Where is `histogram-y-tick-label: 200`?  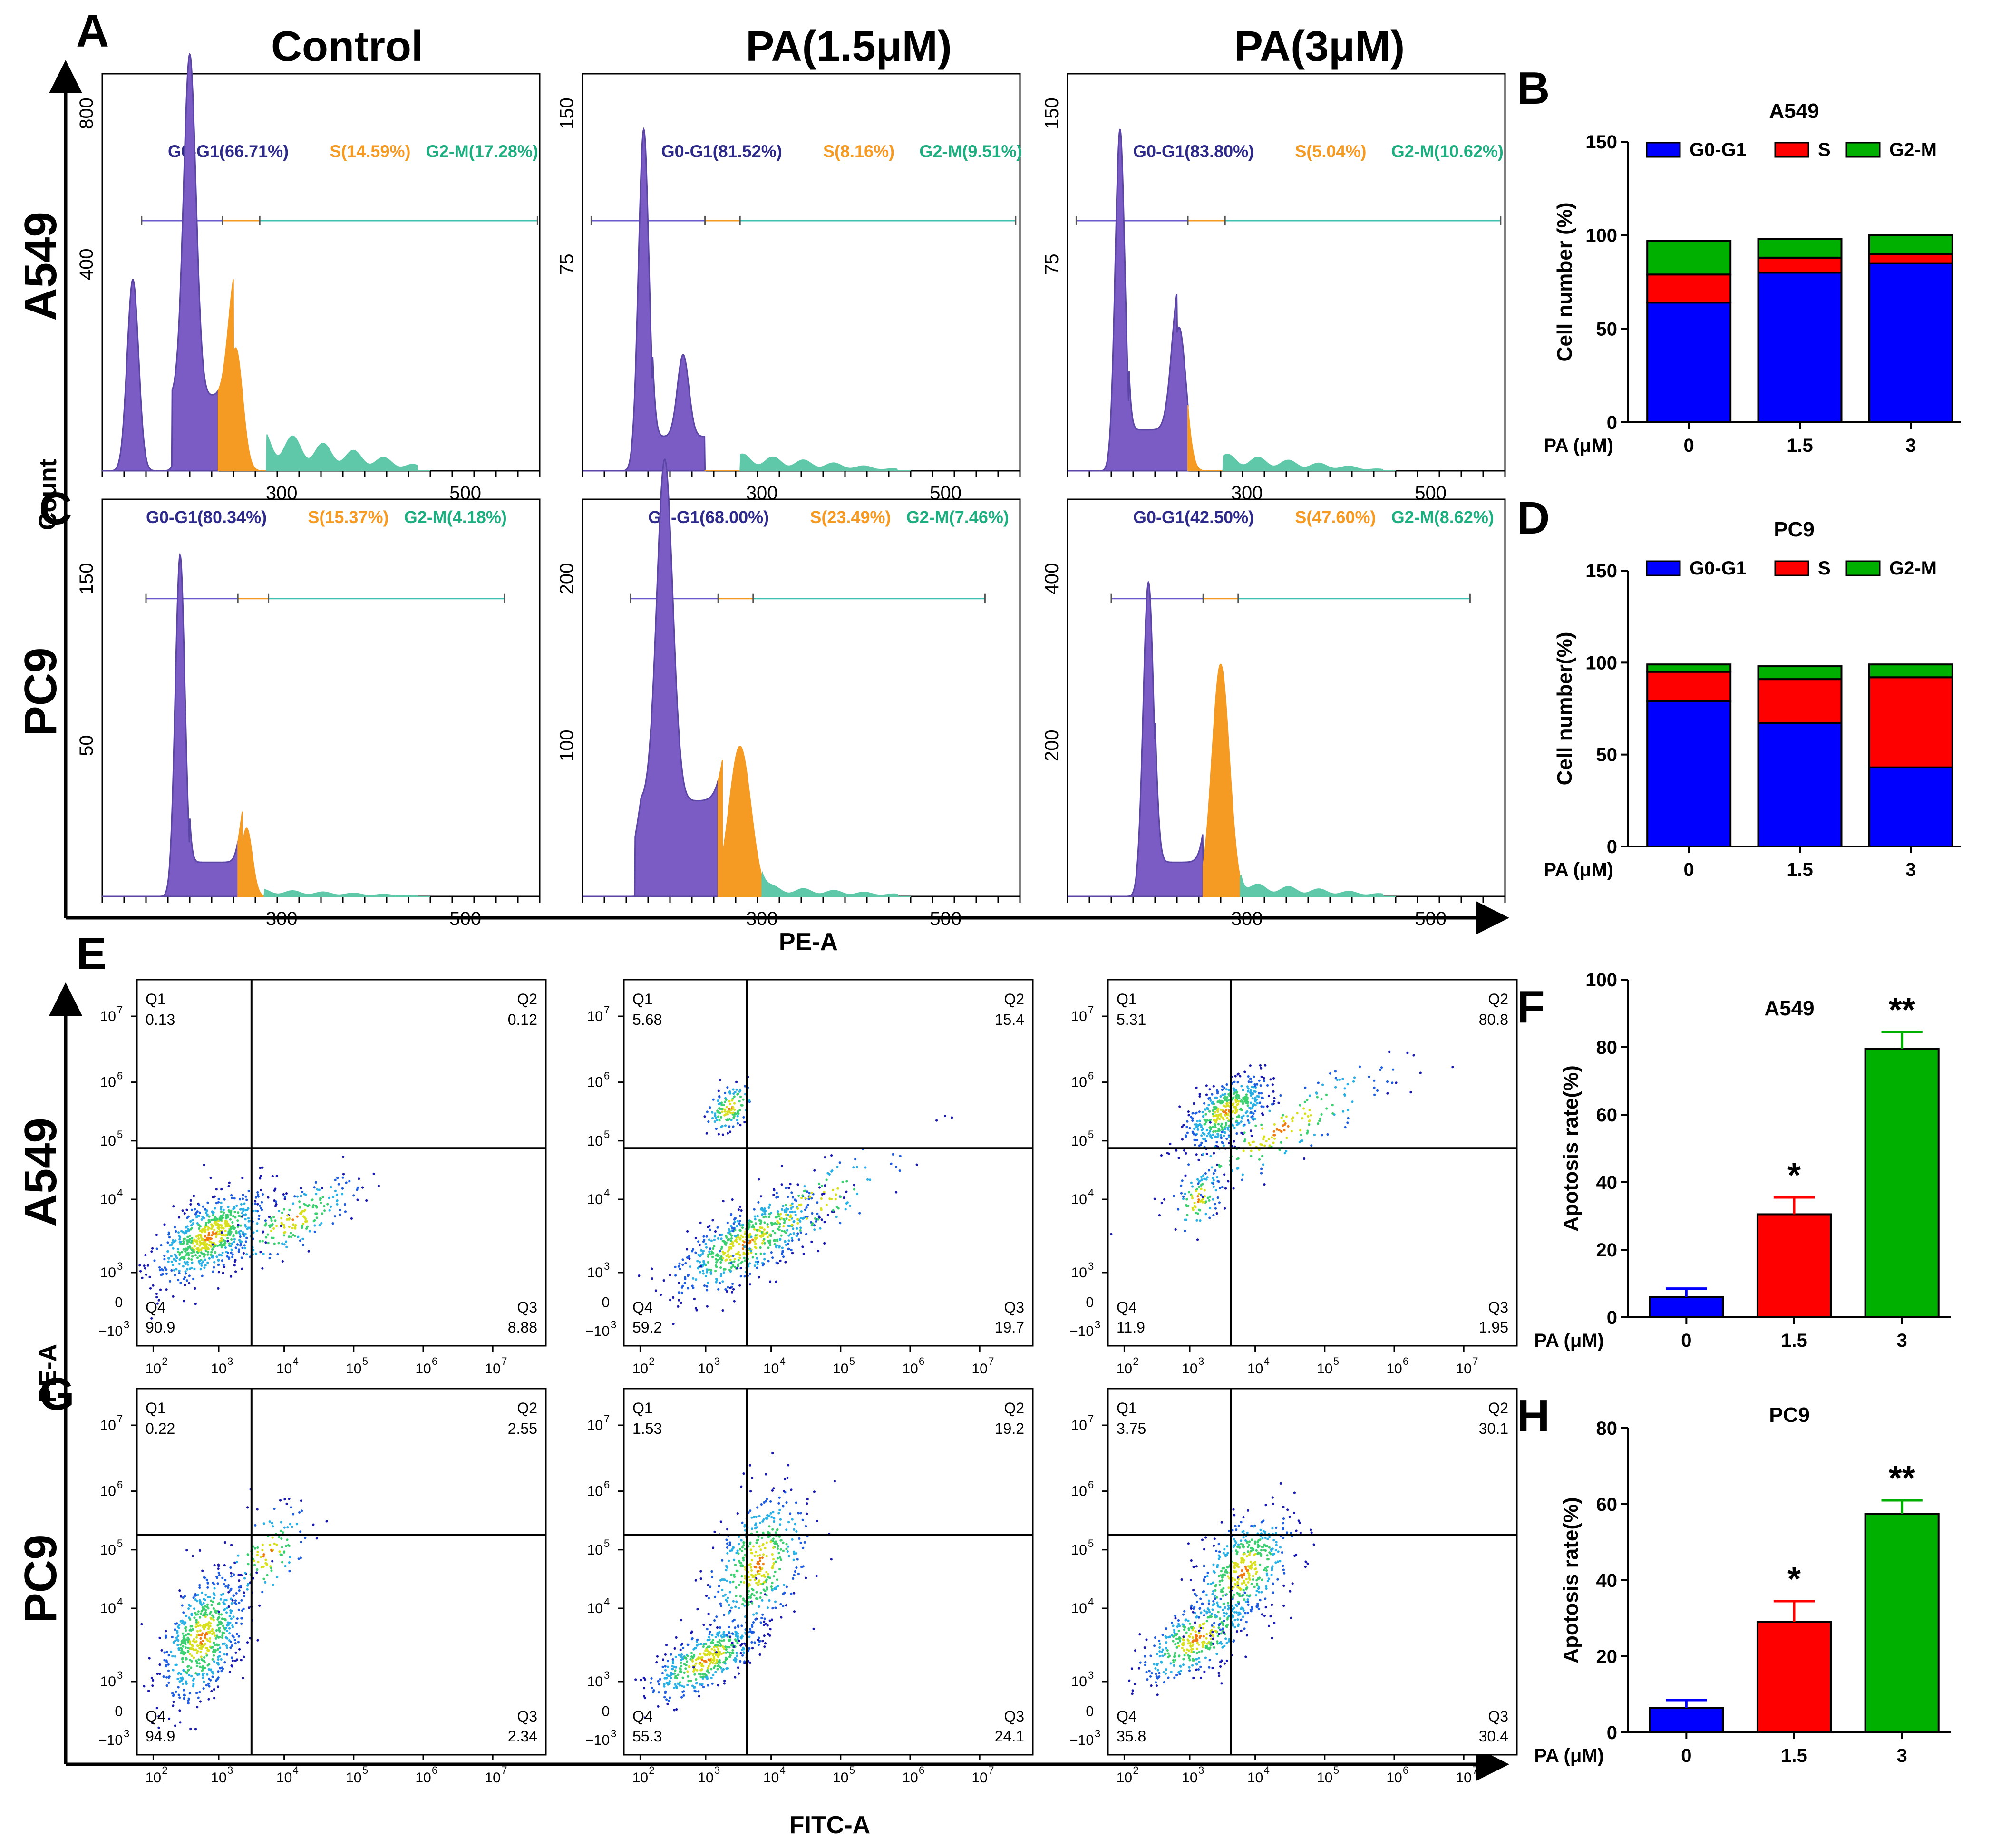 histogram-y-tick-label: 200 is located at coordinates (567, 579).